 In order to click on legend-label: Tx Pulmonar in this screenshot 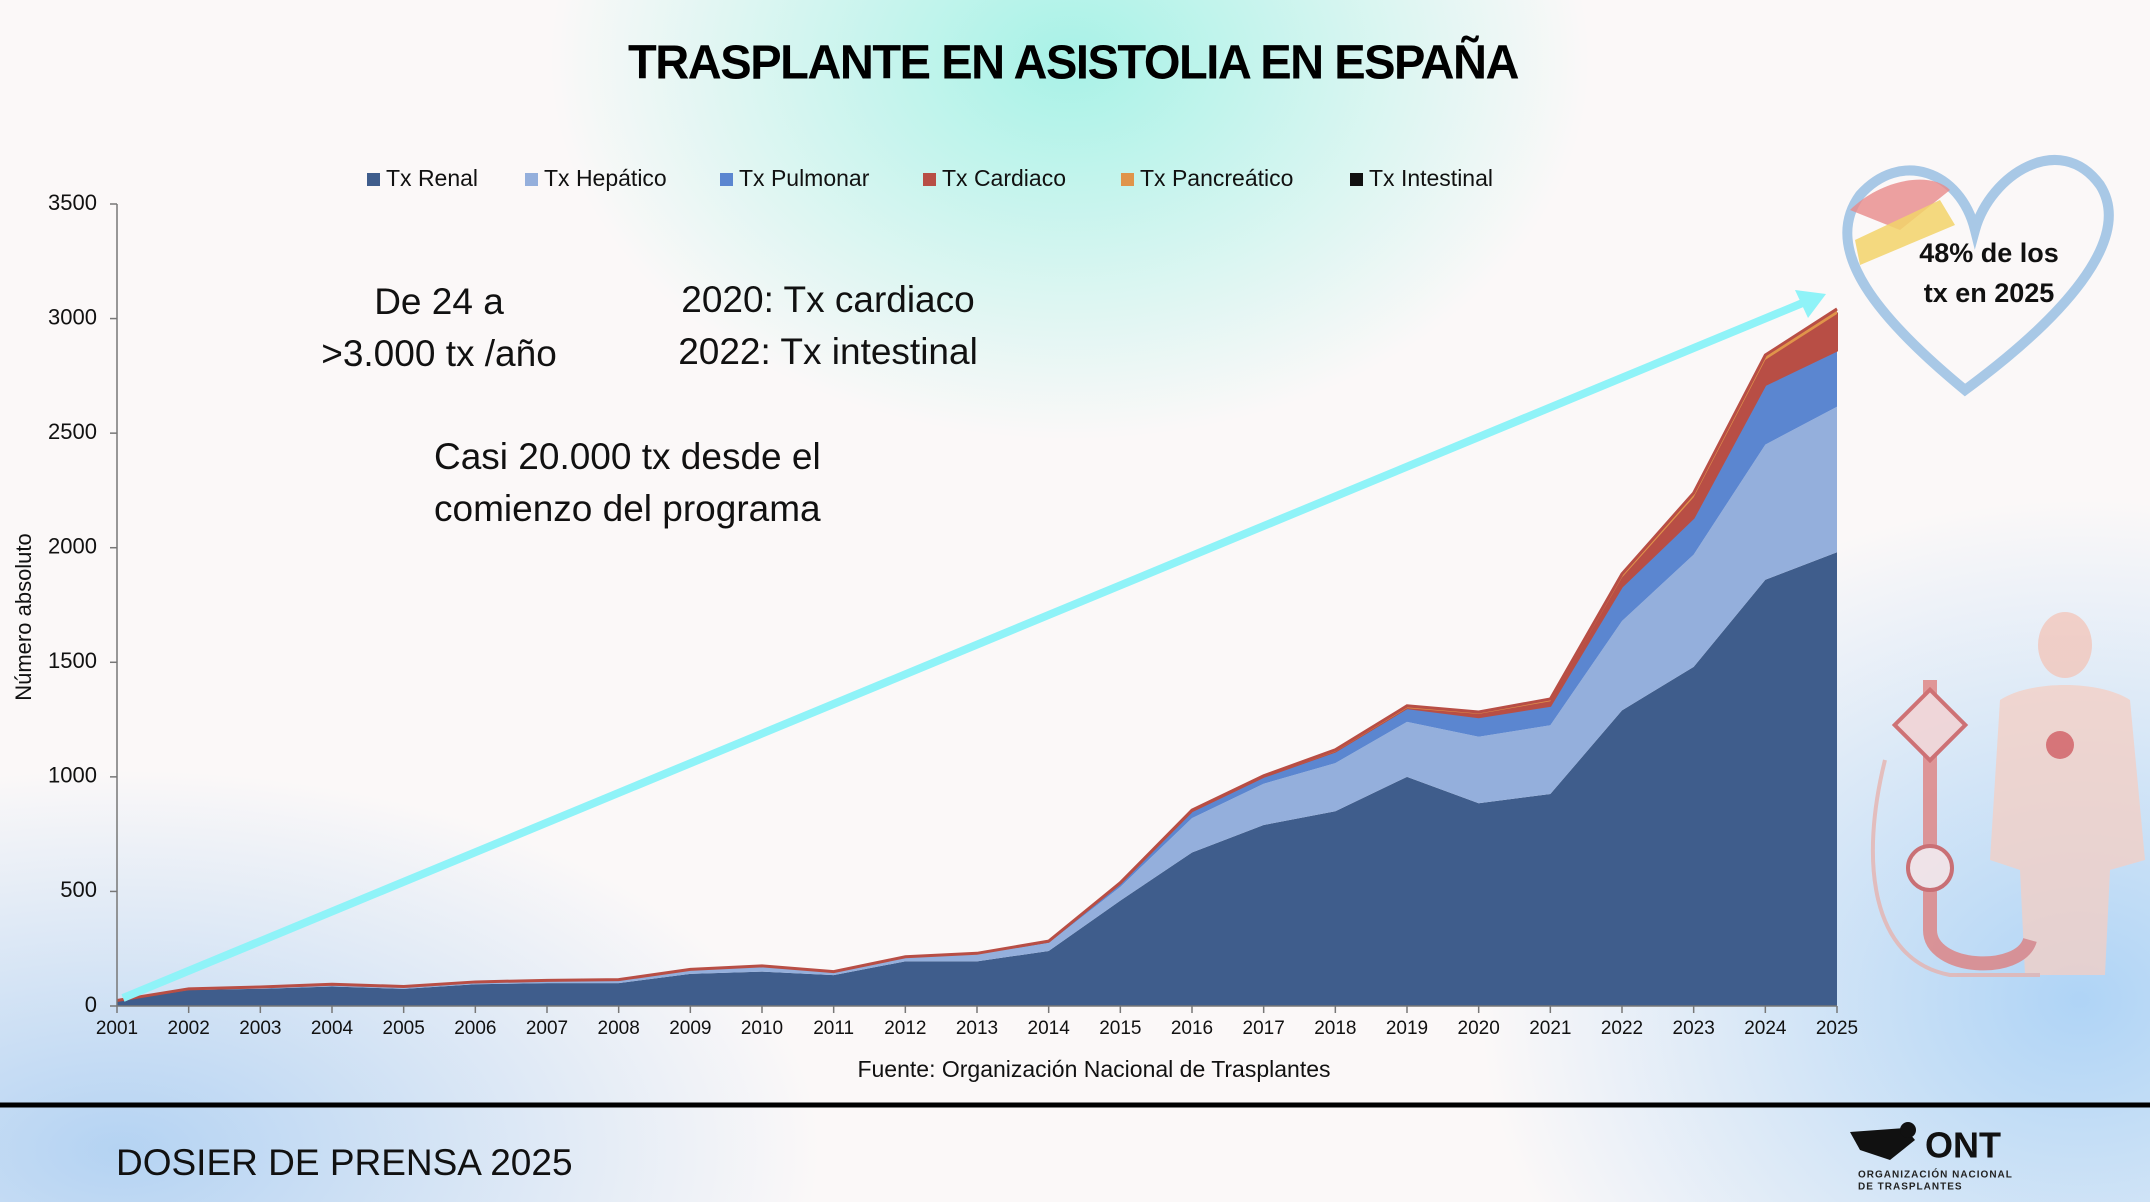, I will do `click(804, 178)`.